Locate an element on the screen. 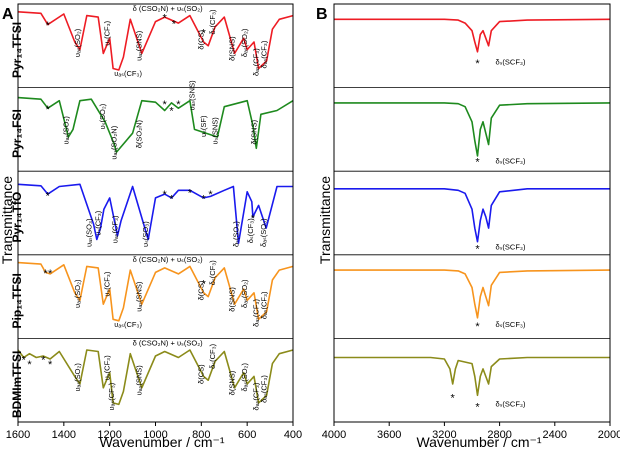 This screenshot has height=455, width=620. a-x-tick-label-4: 800 is located at coordinates (201, 435).